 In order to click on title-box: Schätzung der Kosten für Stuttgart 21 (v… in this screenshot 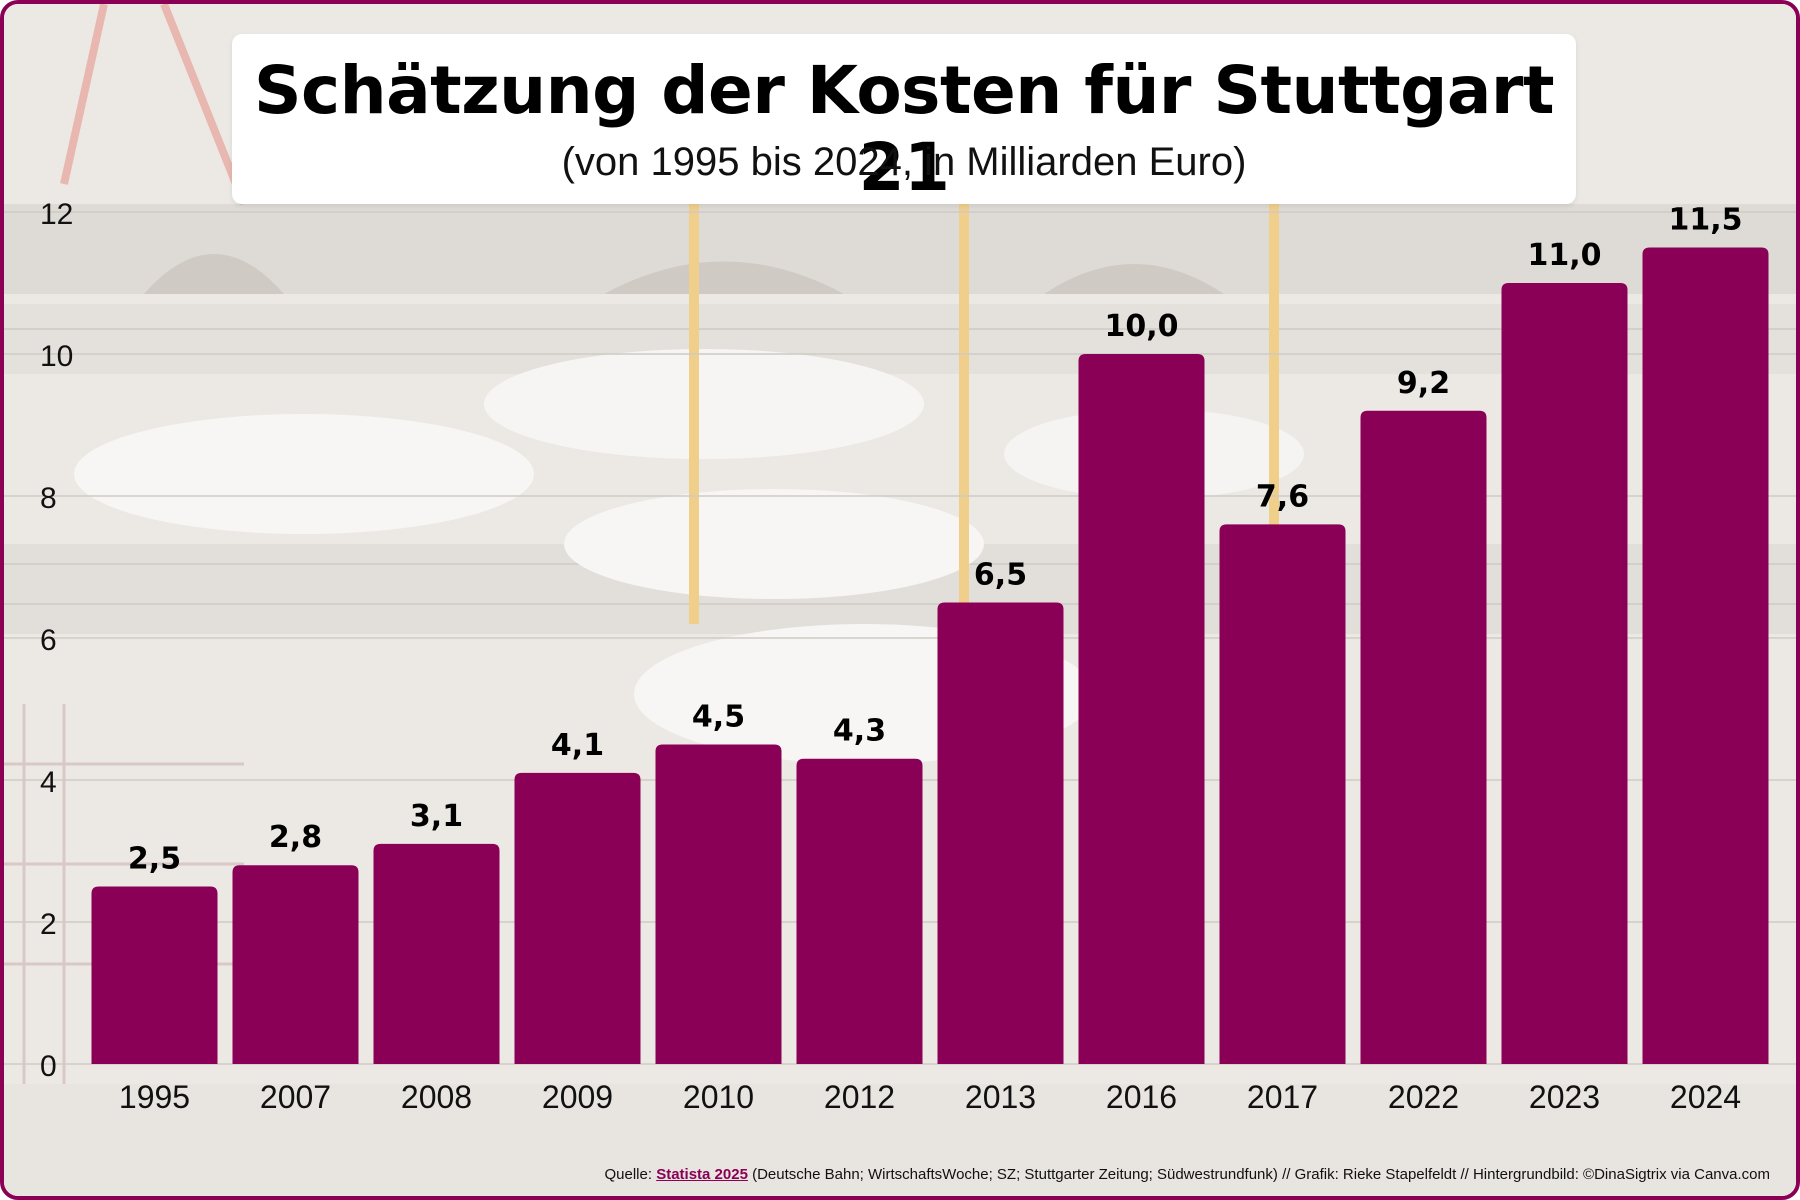, I will do `click(904, 120)`.